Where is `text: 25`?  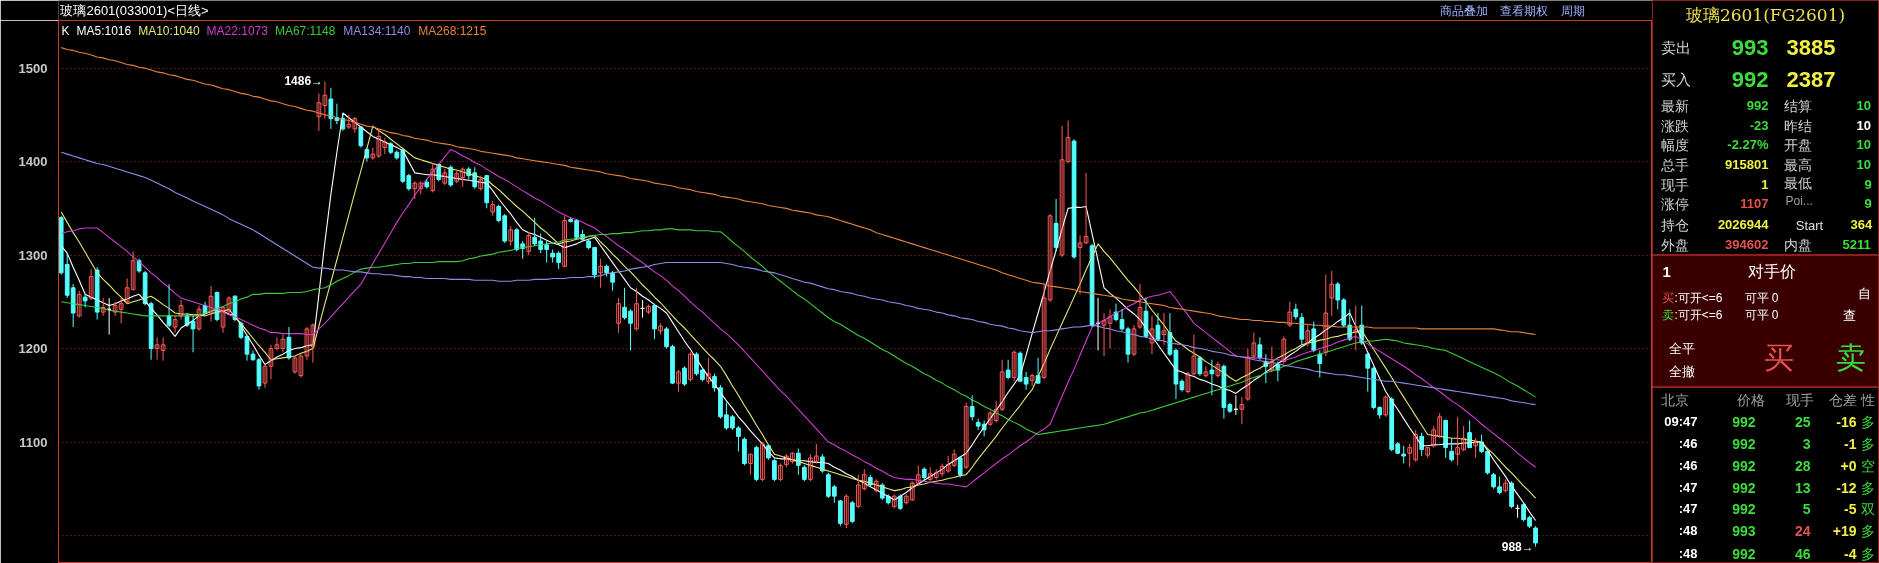 text: 25 is located at coordinates (1802, 421).